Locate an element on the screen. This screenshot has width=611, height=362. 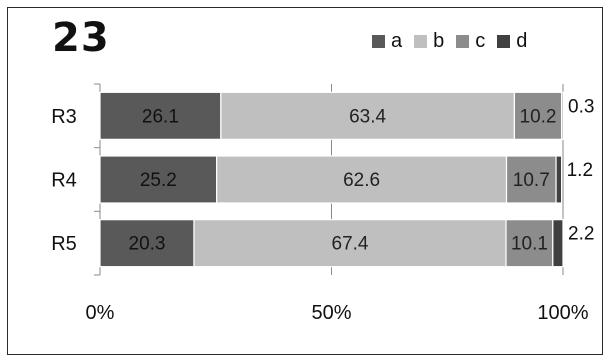
data-label-a-R4: 25.2 is located at coordinates (158, 180).